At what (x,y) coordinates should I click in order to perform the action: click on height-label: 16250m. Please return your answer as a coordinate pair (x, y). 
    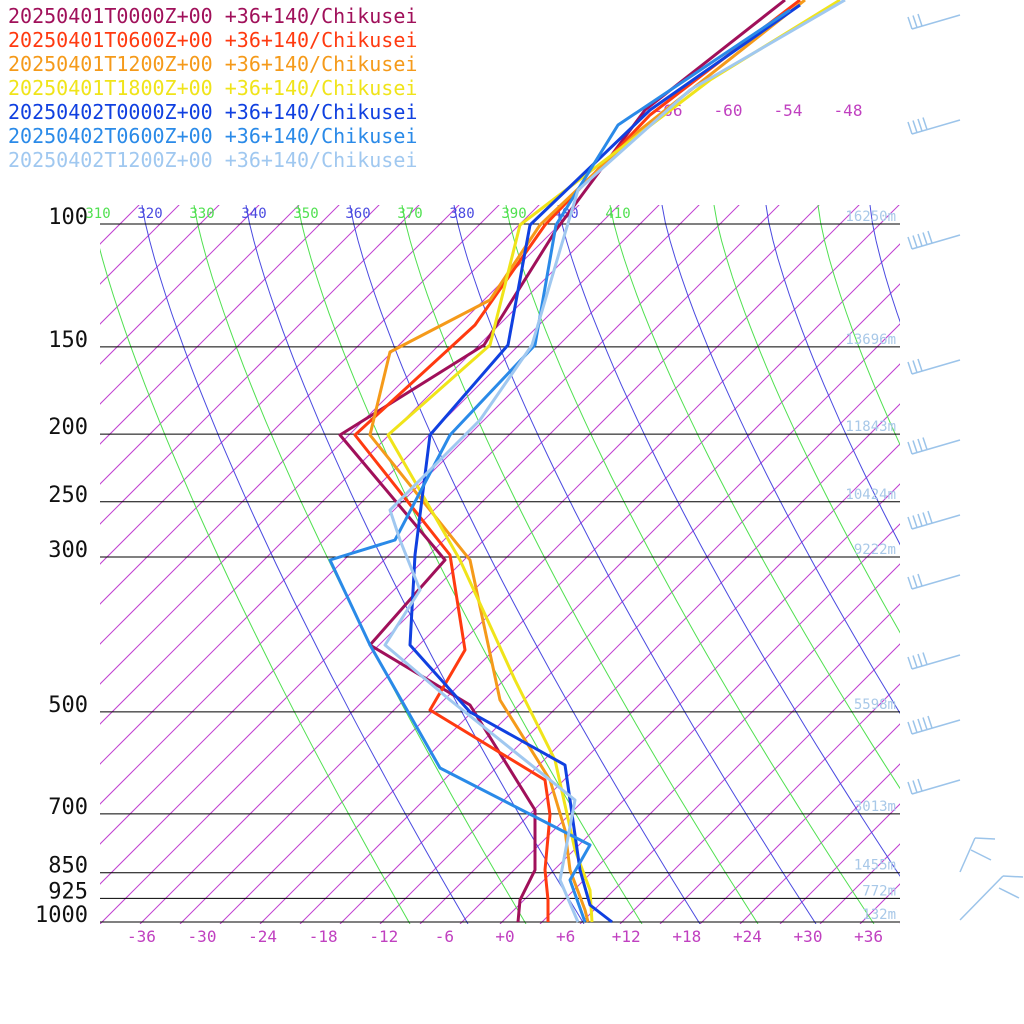
    Looking at the image, I should click on (870, 217).